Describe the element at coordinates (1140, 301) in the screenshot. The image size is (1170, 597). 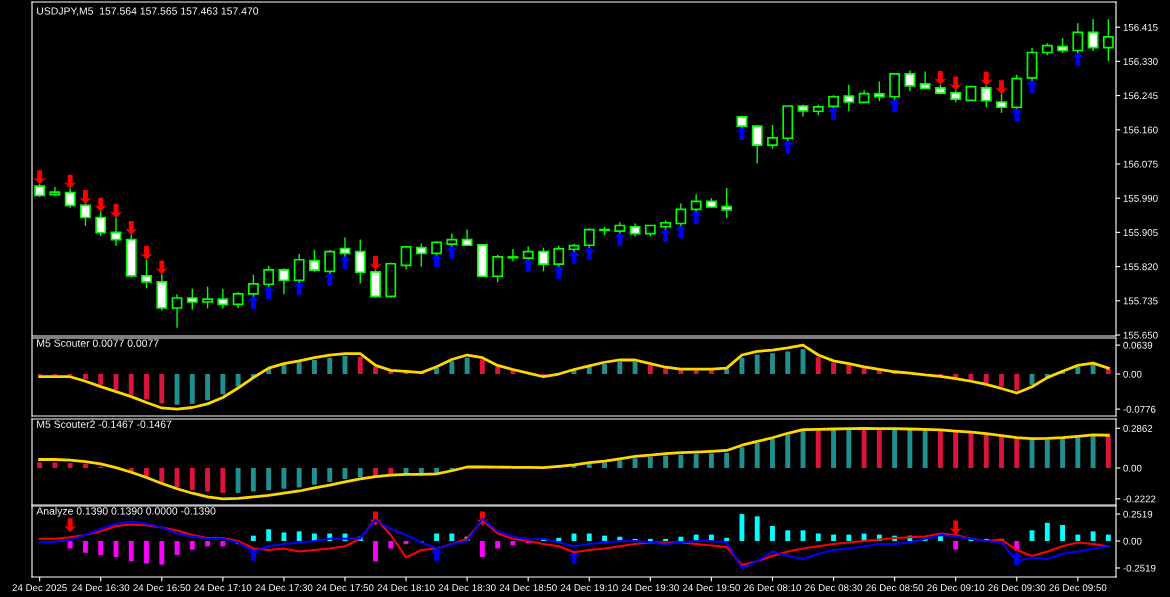
I see `y-tick-label: 155.735` at that location.